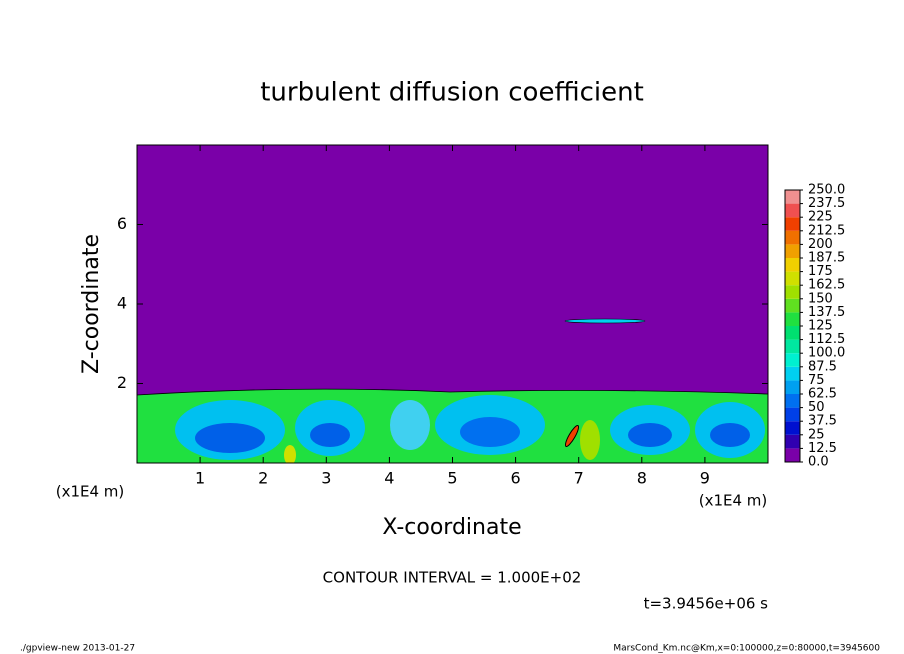 Image resolution: width=904 pixels, height=654 pixels. What do you see at coordinates (822, 448) in the screenshot?
I see `colorbar-label: 12.5` at bounding box center [822, 448].